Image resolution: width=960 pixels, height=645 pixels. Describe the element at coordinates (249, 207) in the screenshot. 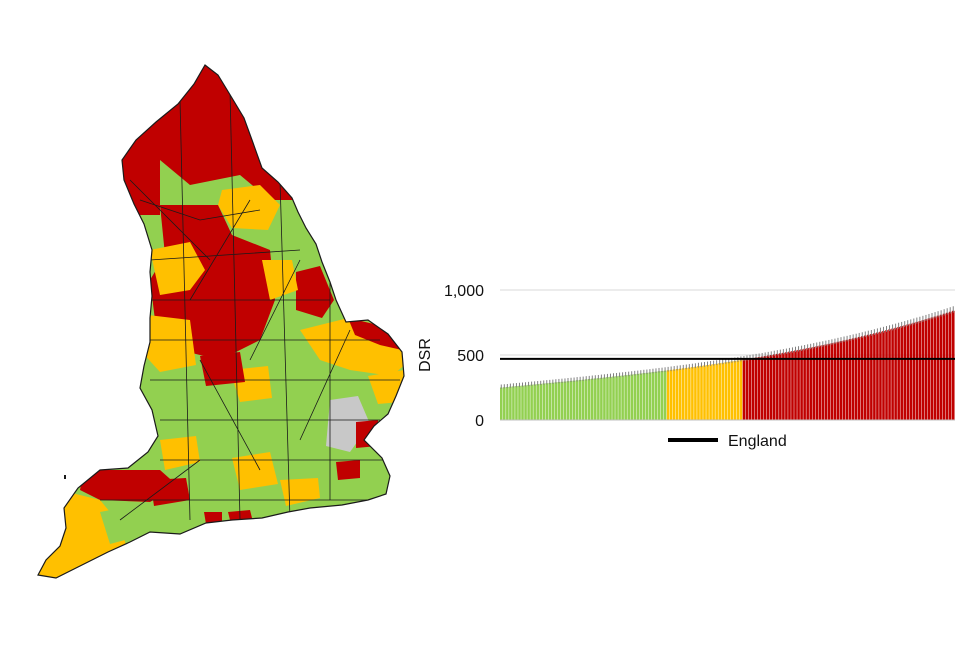

I see `region-northeast-amber` at that location.